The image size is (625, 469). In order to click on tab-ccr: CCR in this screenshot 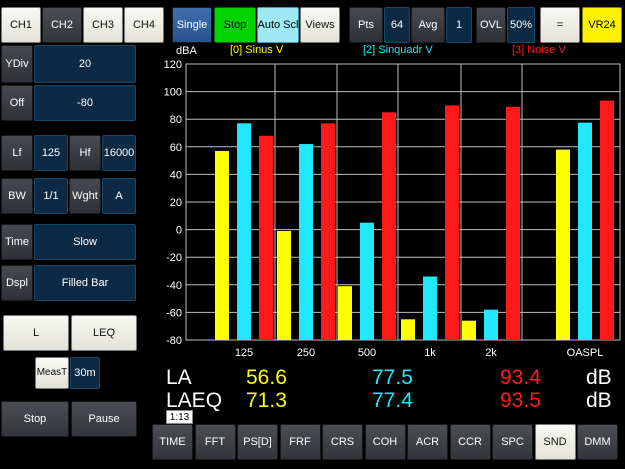, I will do `click(470, 442)`.